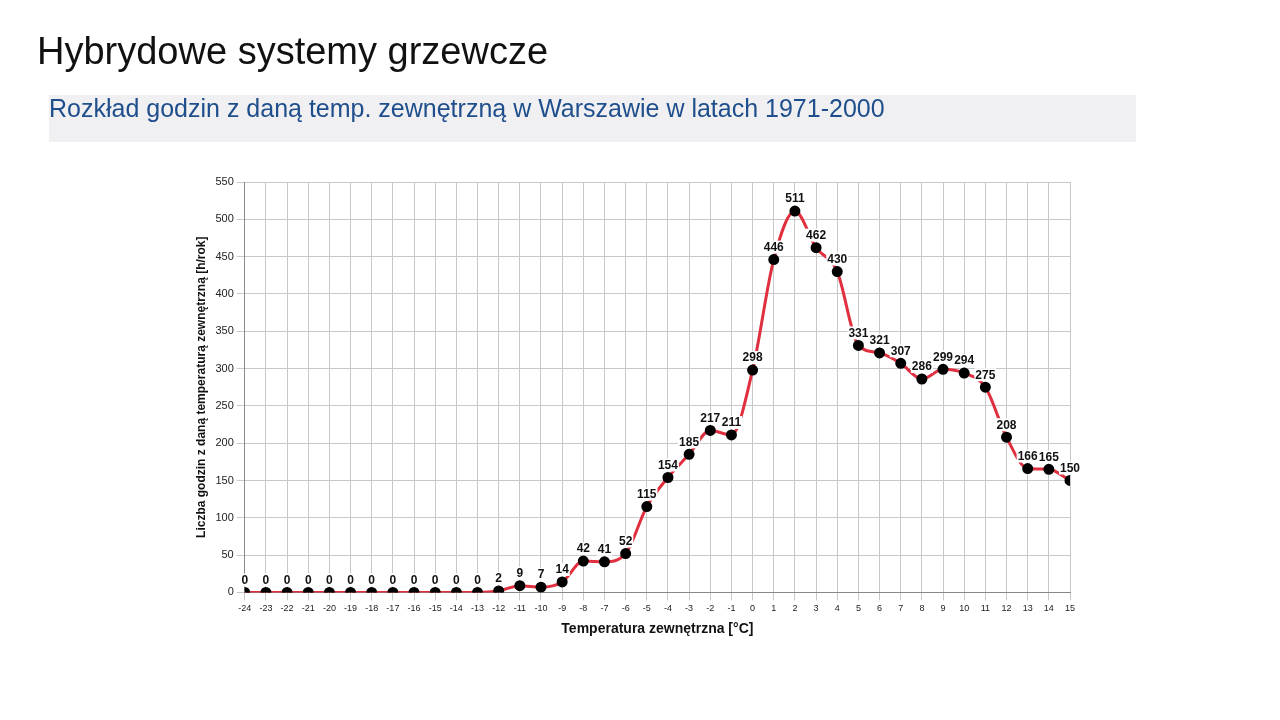 This screenshot has width=1280, height=720. I want to click on data-label: 154, so click(668, 464).